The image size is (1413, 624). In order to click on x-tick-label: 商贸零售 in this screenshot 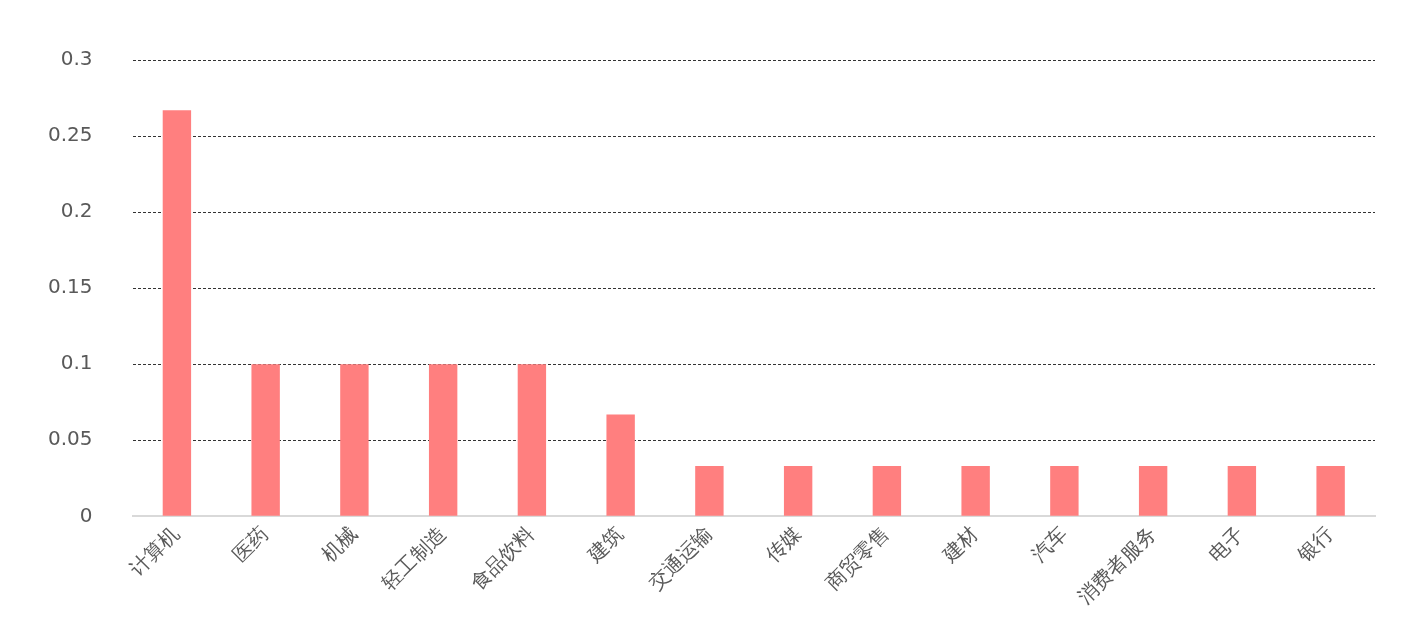, I will do `click(857, 558)`.